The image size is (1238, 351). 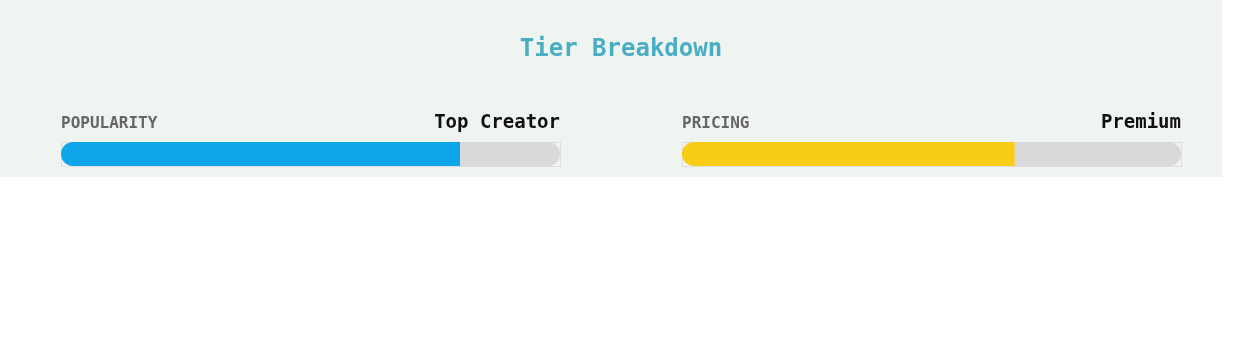 I want to click on text: Premium, so click(x=1140, y=121).